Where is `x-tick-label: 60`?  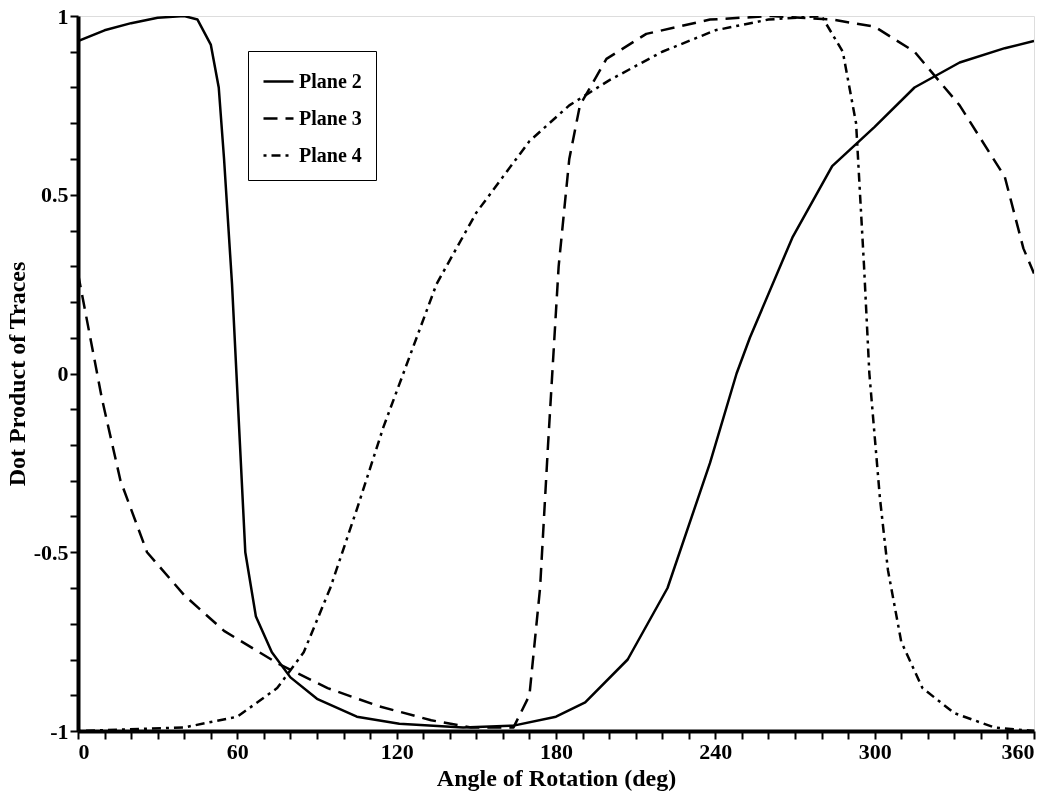
x-tick-label: 60 is located at coordinates (237, 751).